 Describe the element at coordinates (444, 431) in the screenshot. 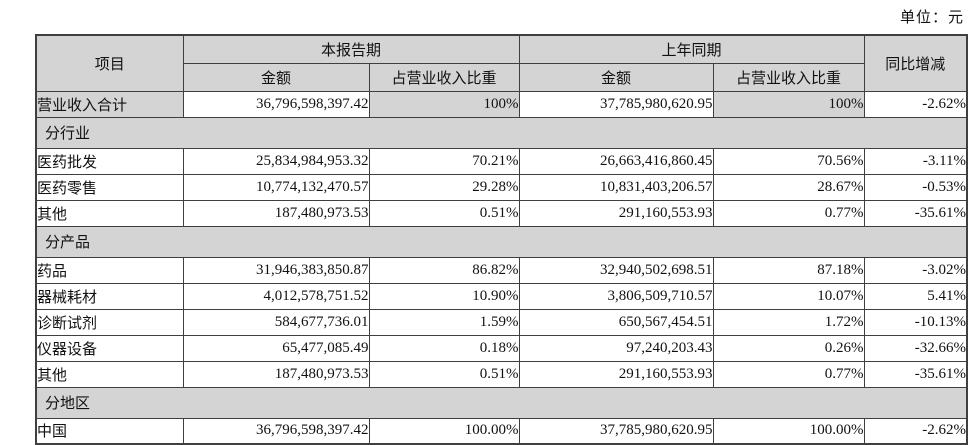

I see `current-pct-cell: 100.00%` at that location.